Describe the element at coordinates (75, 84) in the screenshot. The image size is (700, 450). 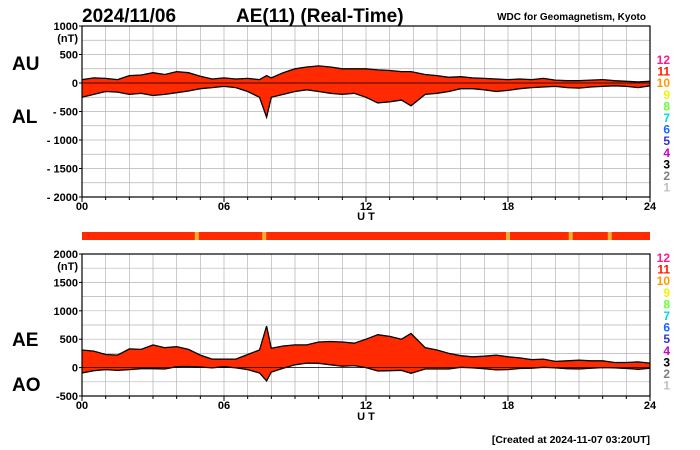
I see `au-al-y-tick-label: 0` at that location.